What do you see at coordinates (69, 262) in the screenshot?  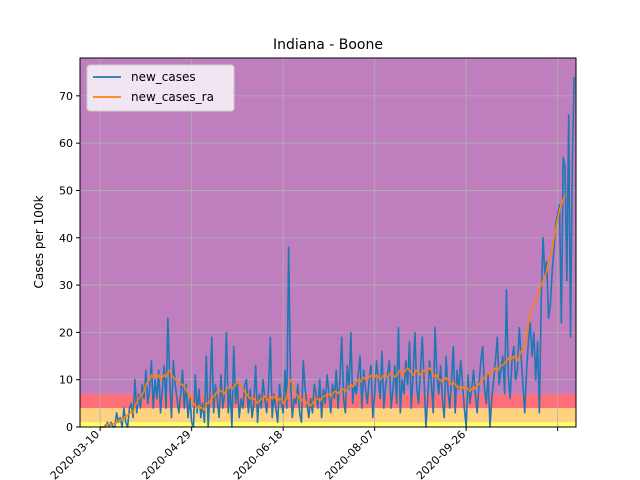 I see `y-axis-ticks: 0 10 20 30 40 50 60 70` at bounding box center [69, 262].